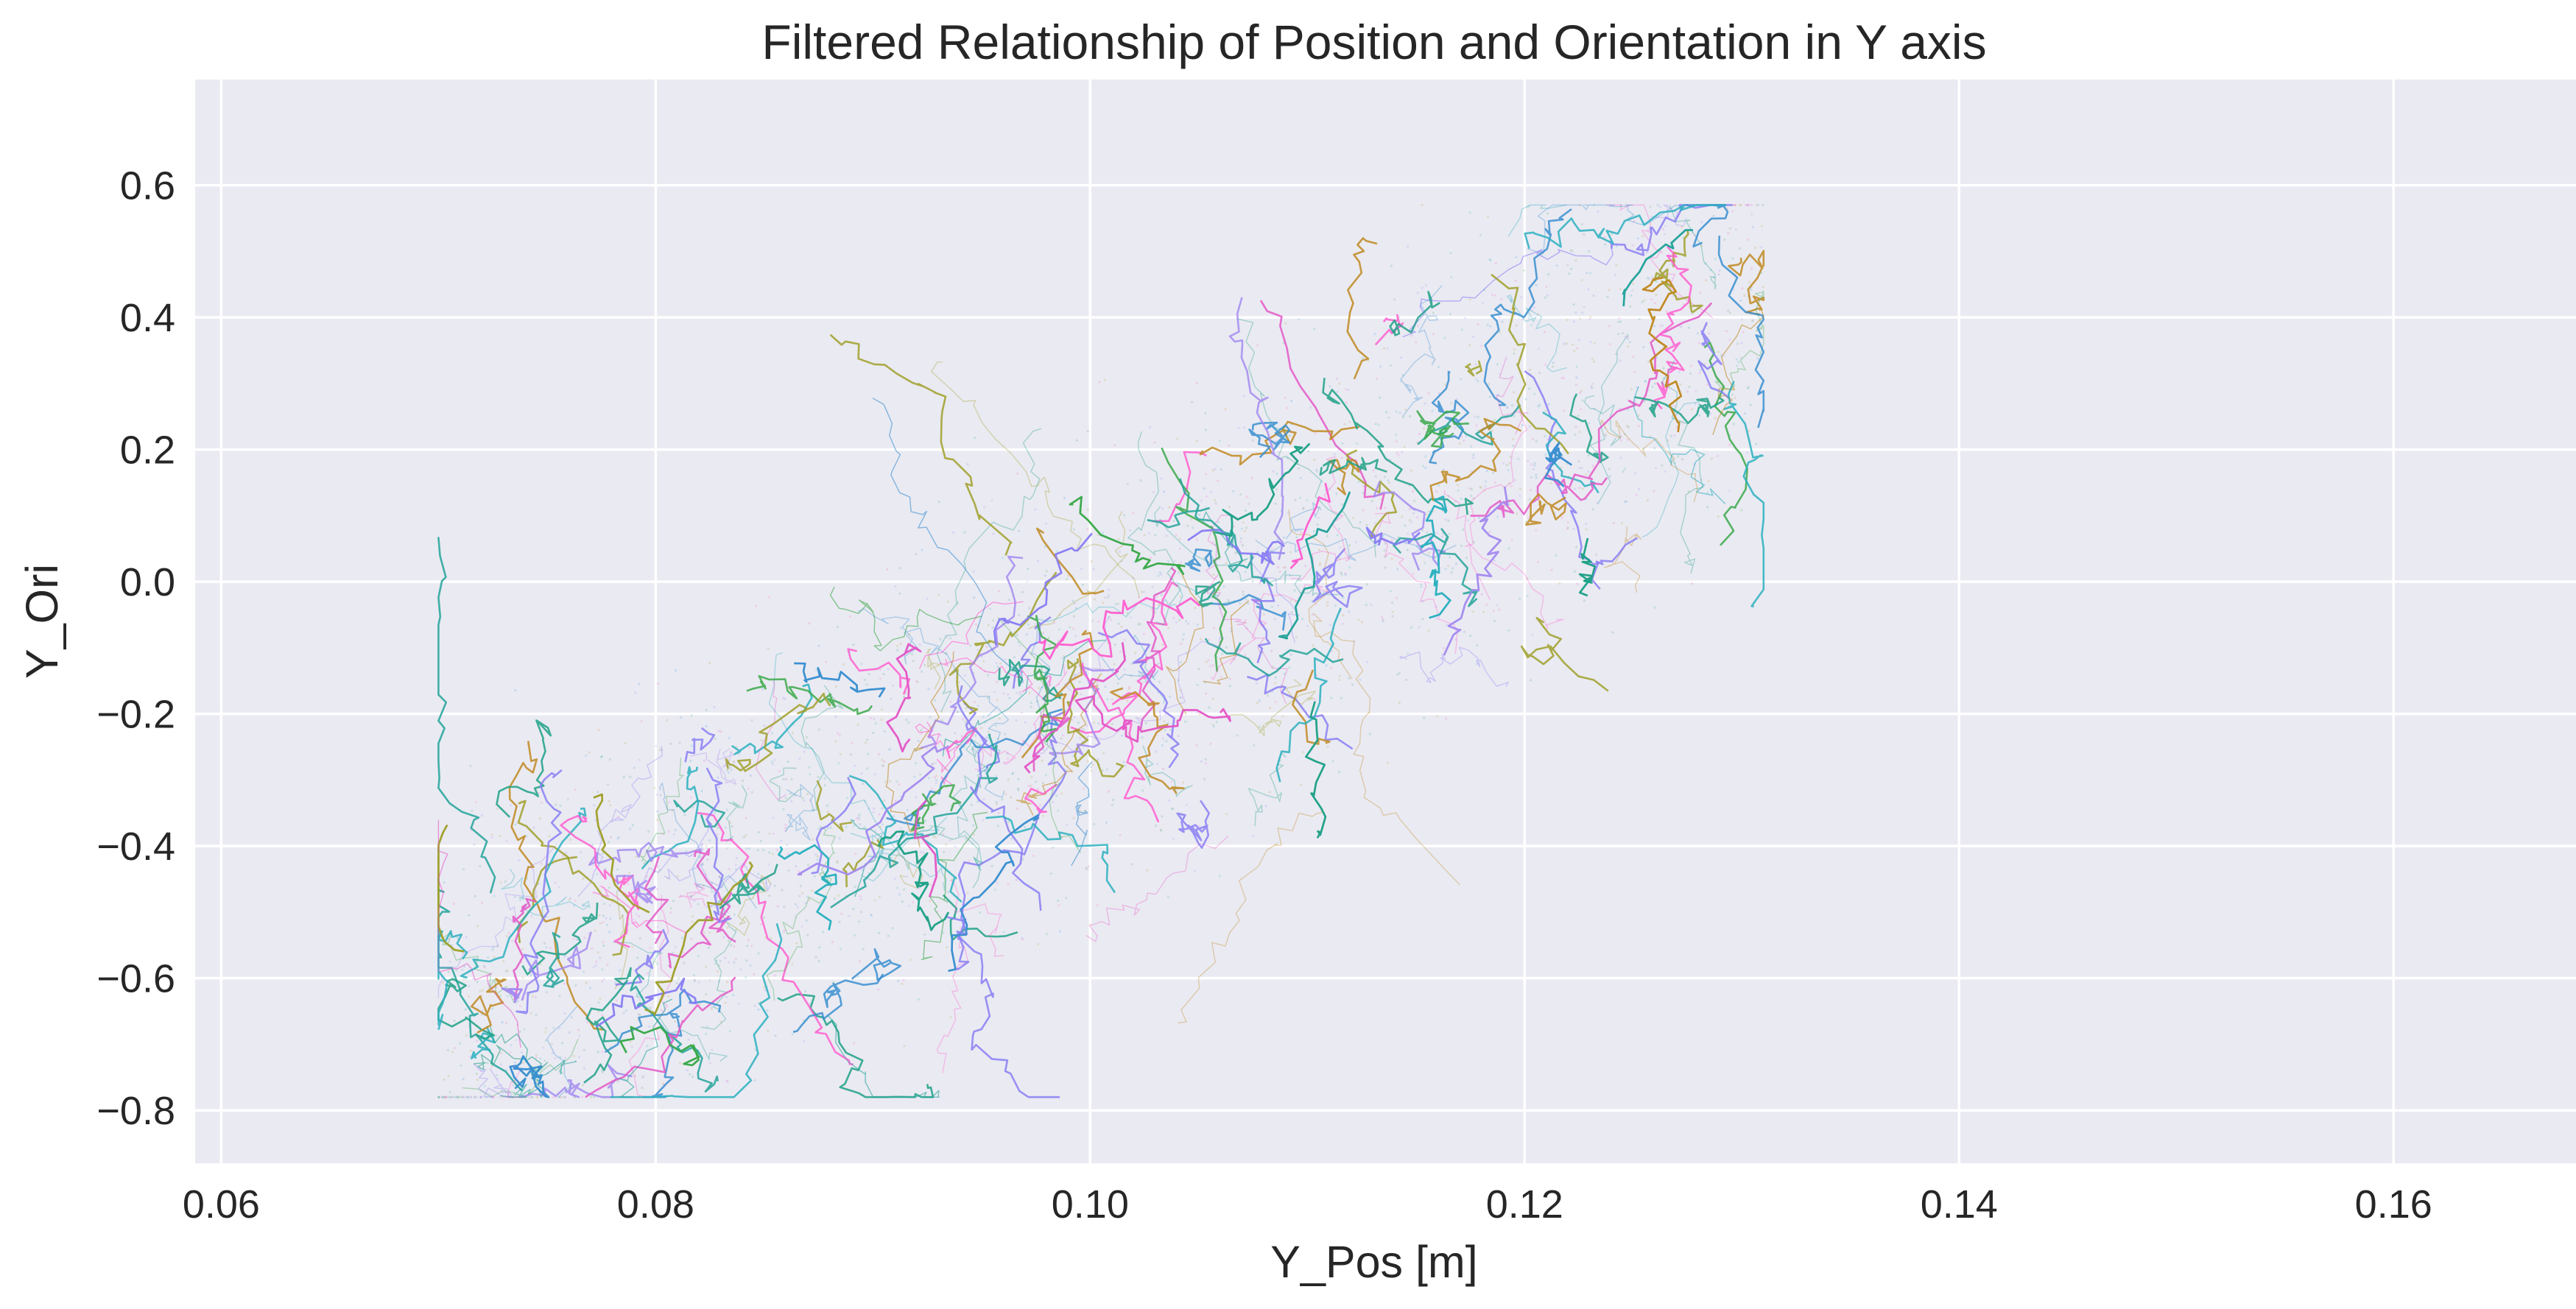 The width and height of the screenshot is (2576, 1309). I want to click on y-tick-label: −0.2, so click(135, 715).